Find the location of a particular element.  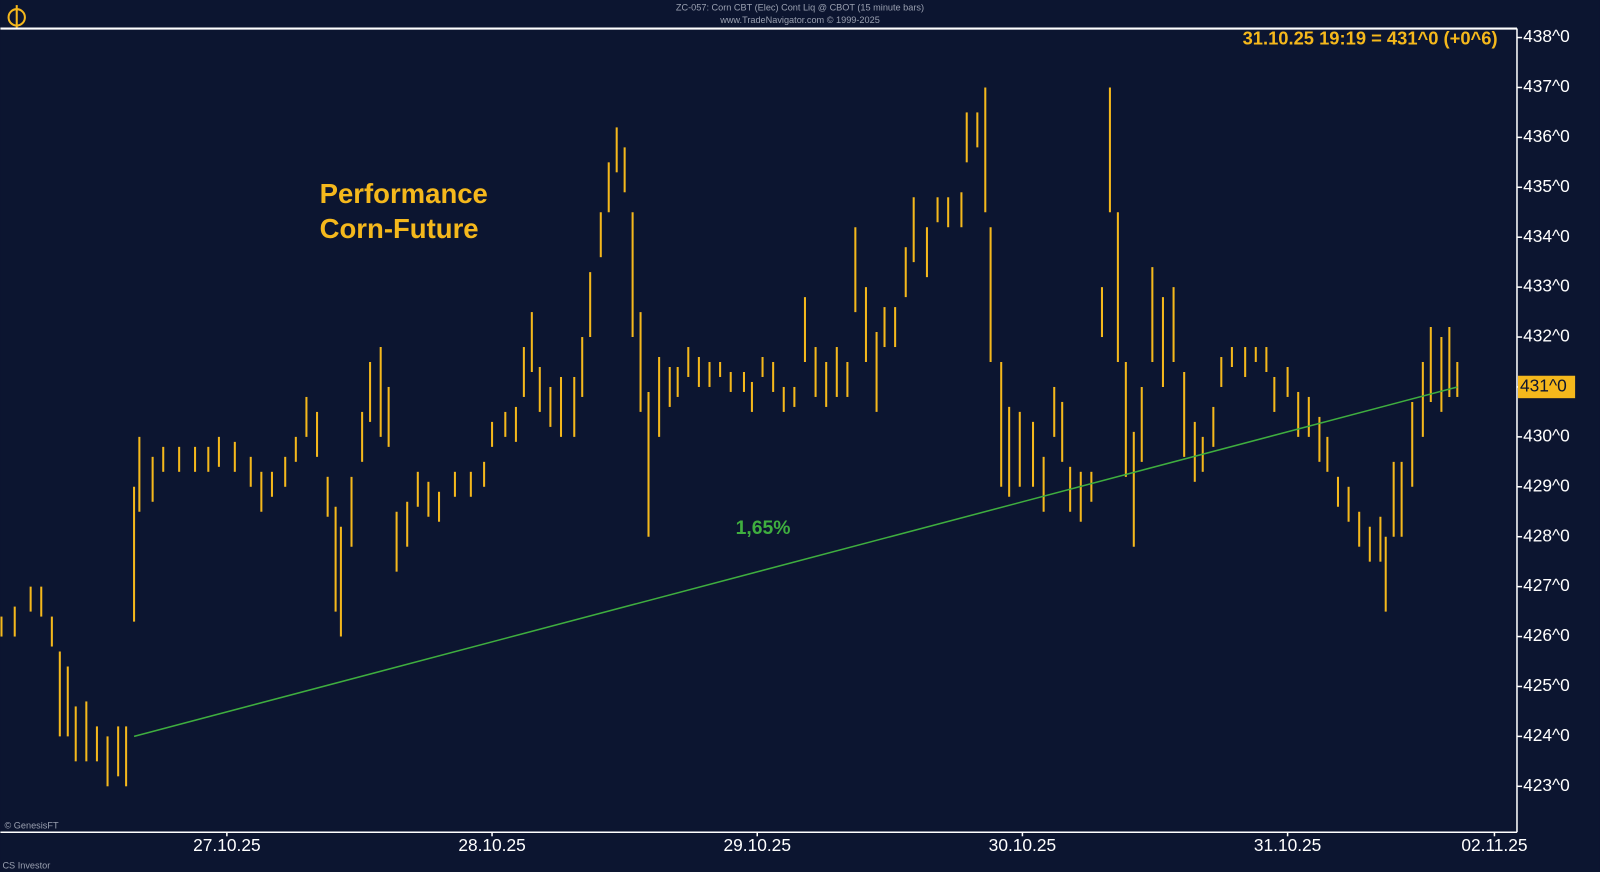

y-tick-label: 428^0 is located at coordinates (1546, 535).